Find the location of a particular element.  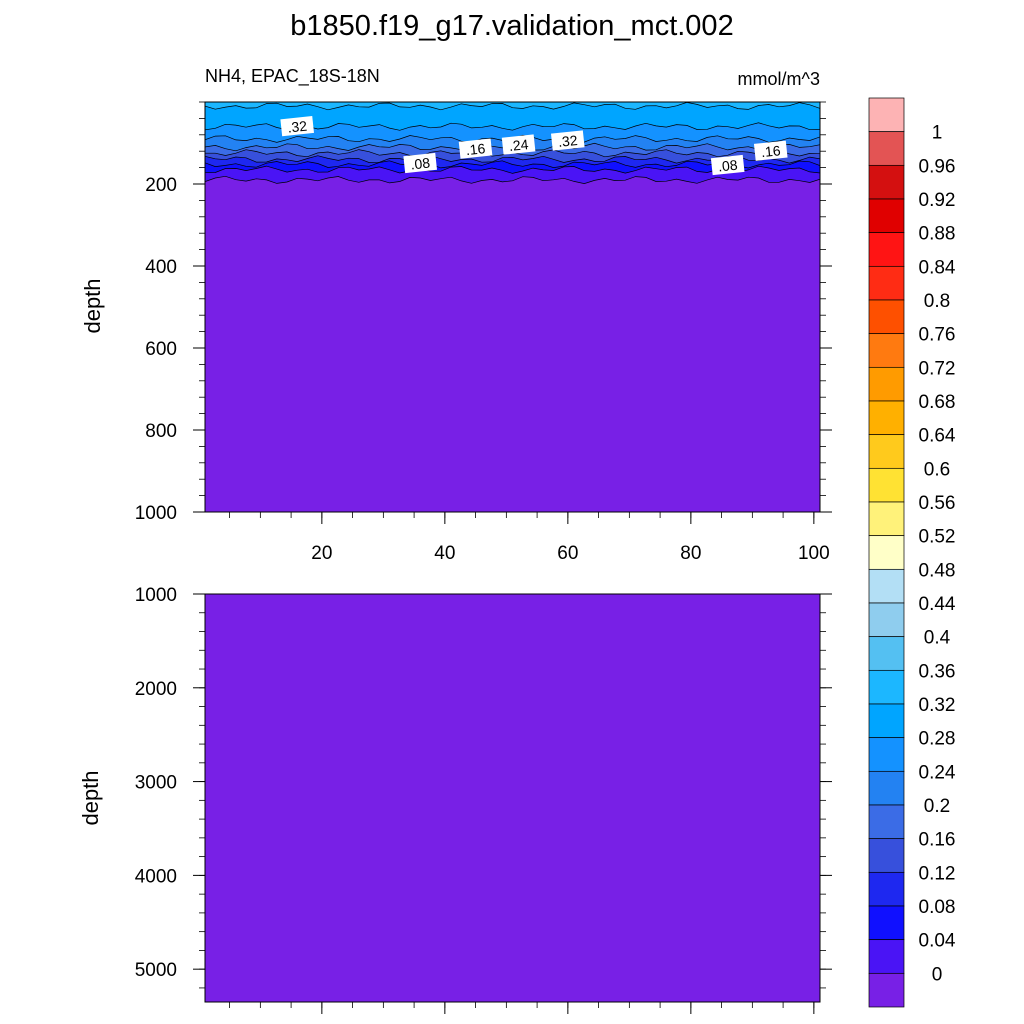

y-tick-label: 5000 is located at coordinates (156, 970).